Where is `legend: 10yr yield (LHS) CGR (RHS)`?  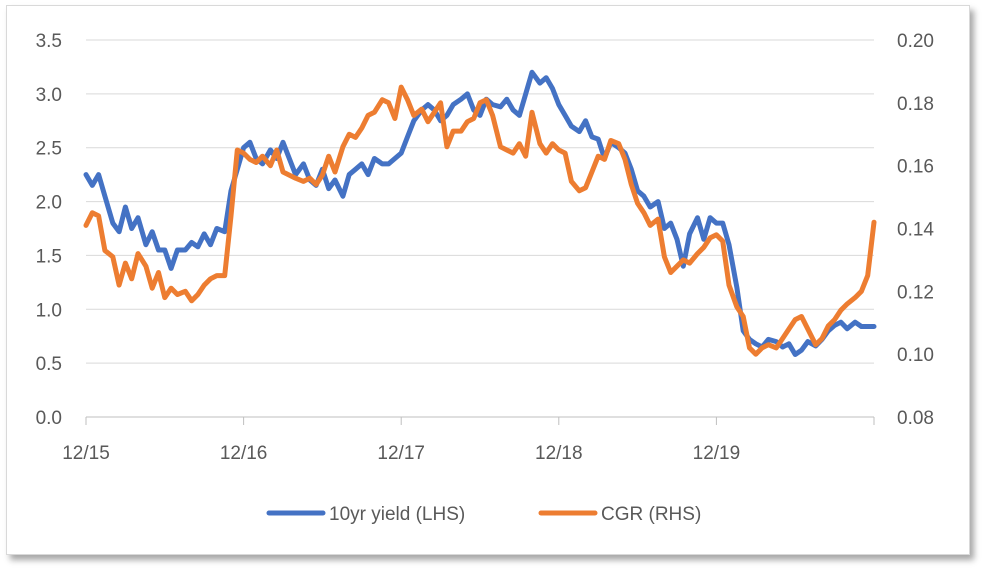 legend: 10yr yield (LHS) CGR (RHS) is located at coordinates (483, 514).